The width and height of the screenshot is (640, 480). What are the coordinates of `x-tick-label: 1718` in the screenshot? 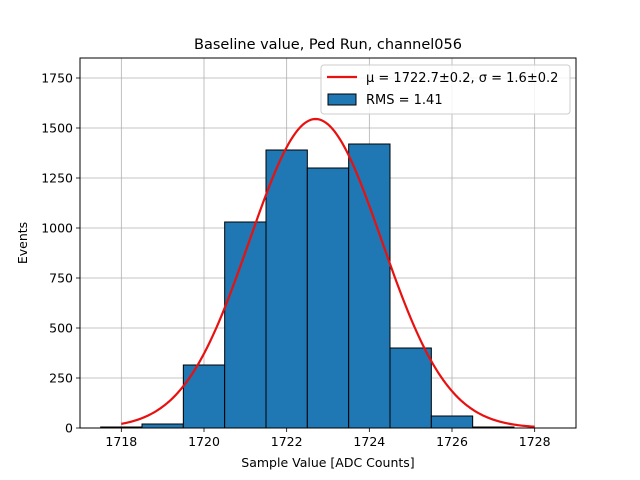 It's located at (121, 441).